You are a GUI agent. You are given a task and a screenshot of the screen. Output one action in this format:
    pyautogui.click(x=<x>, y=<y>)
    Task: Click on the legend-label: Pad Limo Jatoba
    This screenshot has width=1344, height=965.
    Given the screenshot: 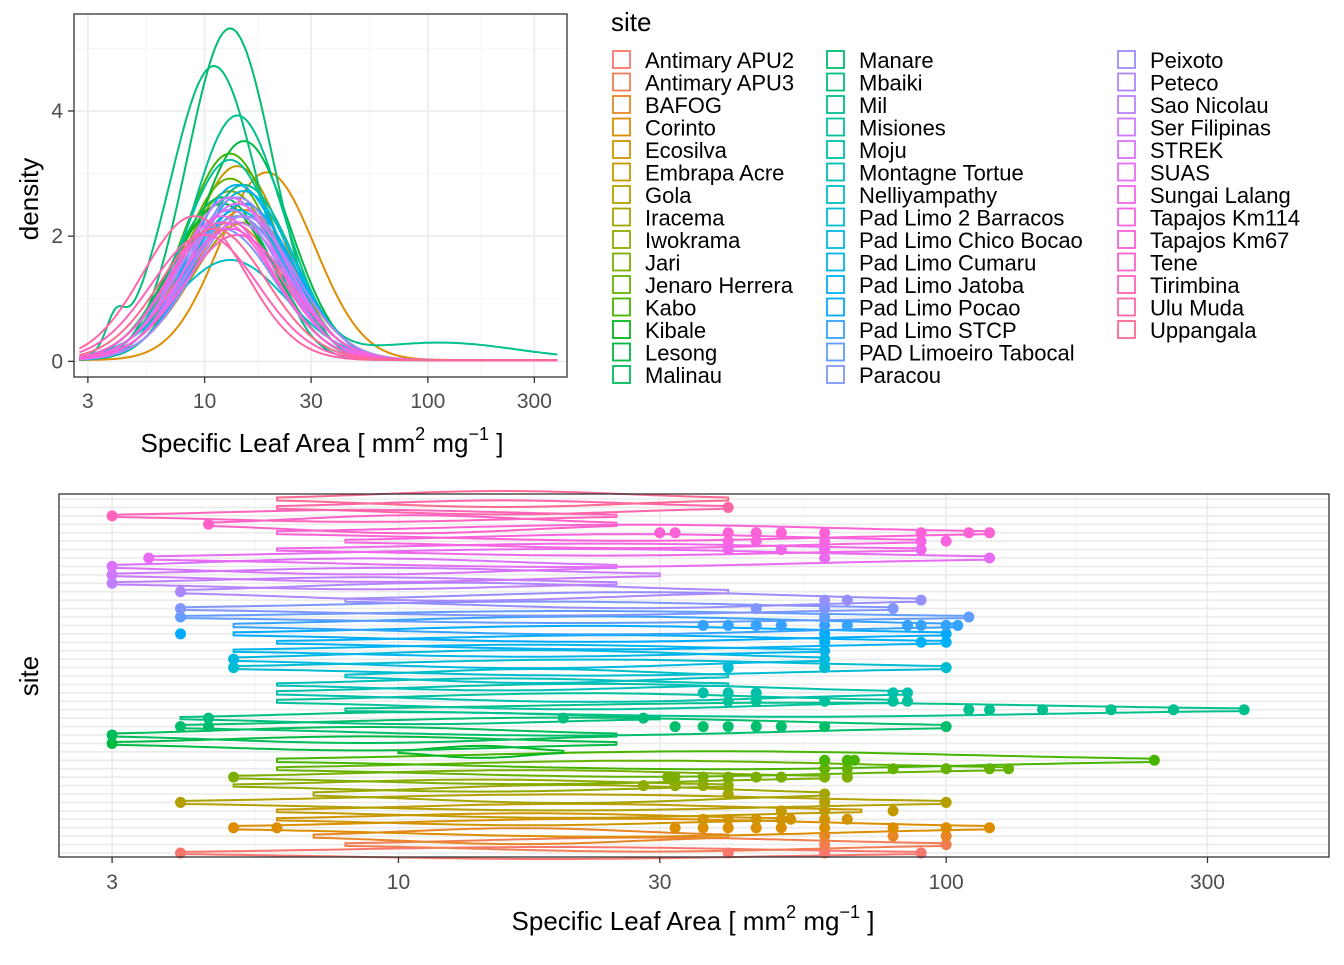 What is the action you would take?
    pyautogui.click(x=942, y=285)
    